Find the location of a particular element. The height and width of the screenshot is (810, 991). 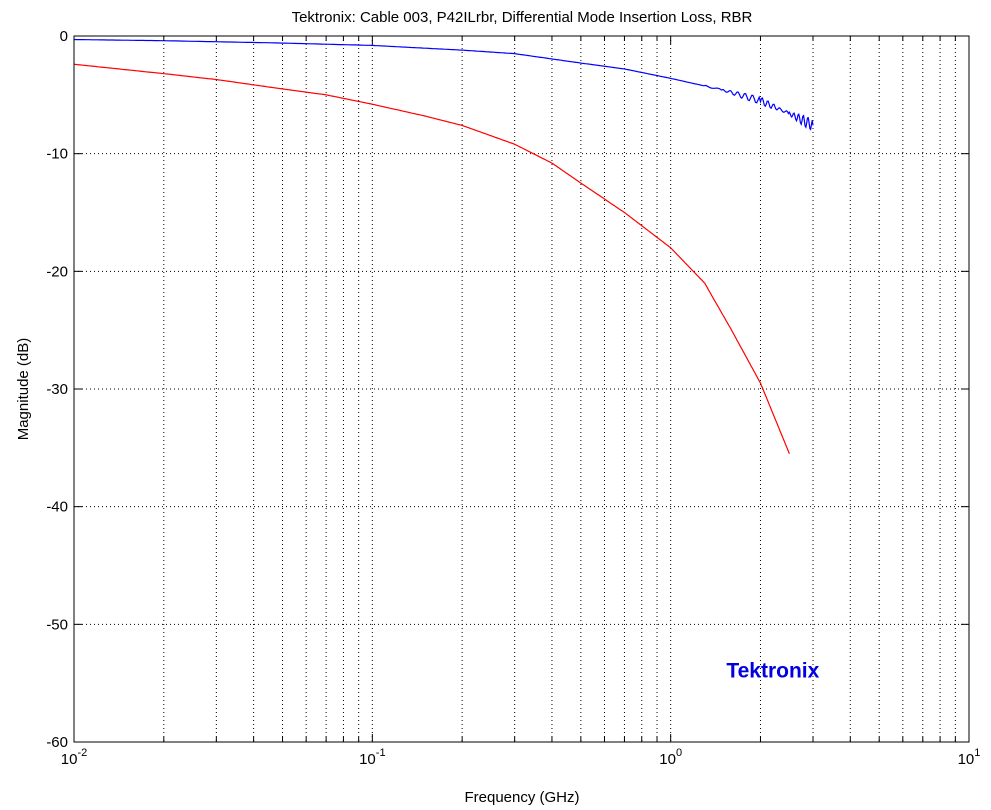

y-tick-label: 0 is located at coordinates (64, 36).